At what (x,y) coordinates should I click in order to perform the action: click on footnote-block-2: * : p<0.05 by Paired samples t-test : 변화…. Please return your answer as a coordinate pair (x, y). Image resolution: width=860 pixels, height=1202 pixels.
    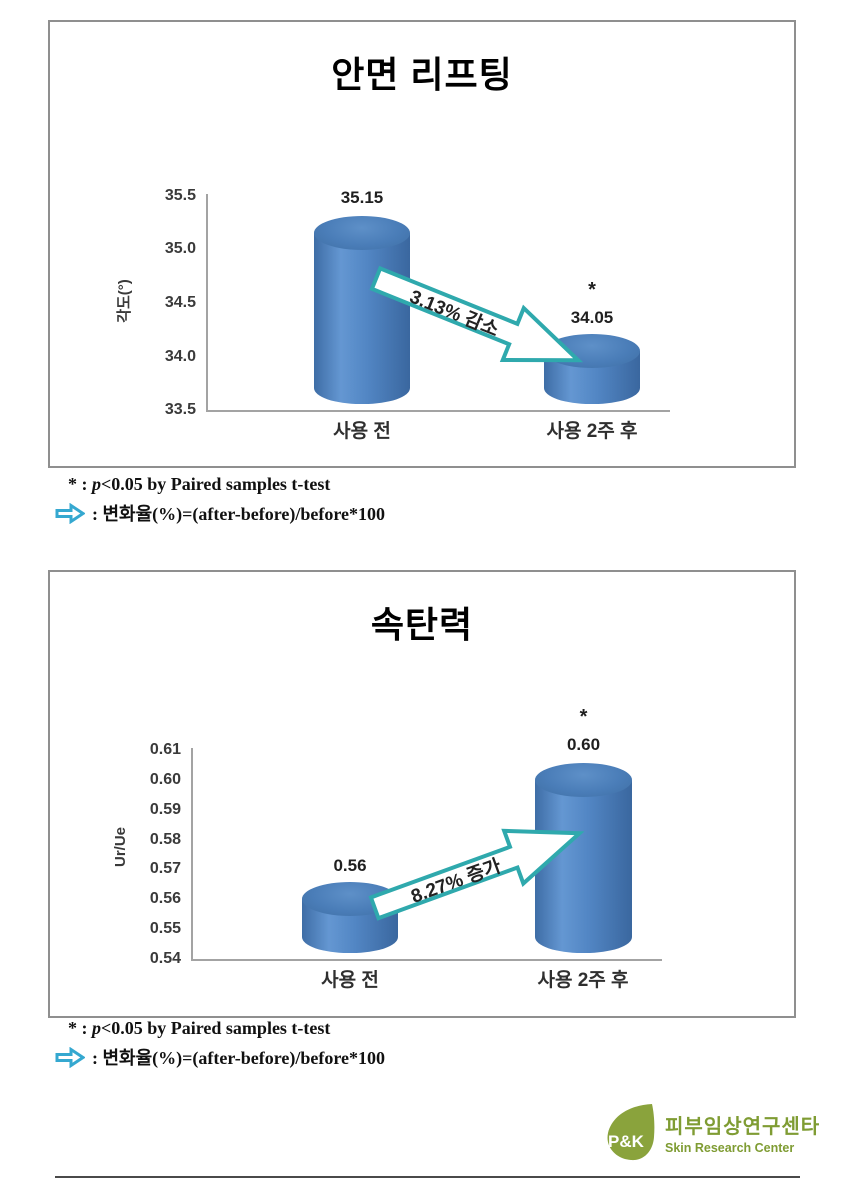
    Looking at the image, I should click on (375, 1044).